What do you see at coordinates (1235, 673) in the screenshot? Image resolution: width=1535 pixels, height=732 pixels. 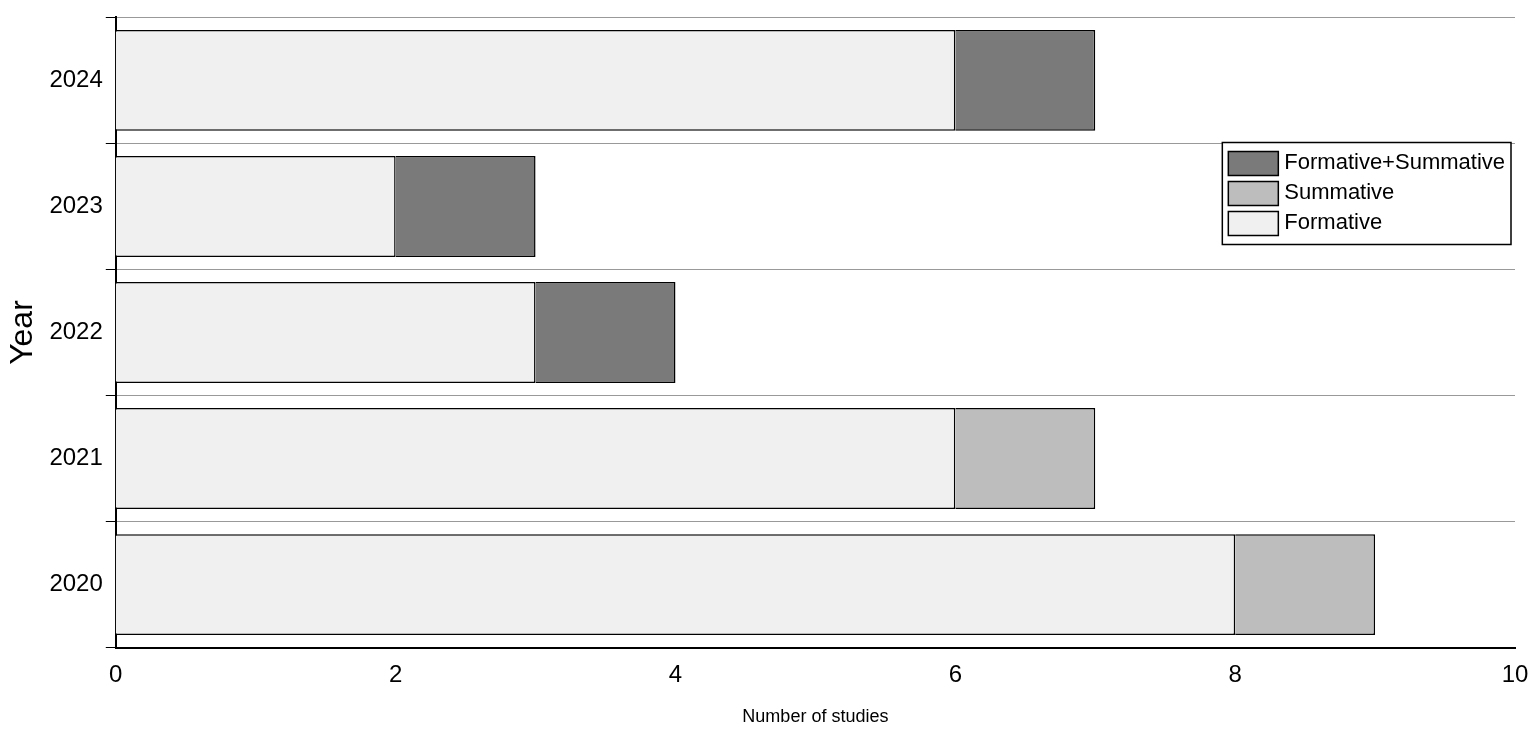 I see `x-tick-label: 8` at bounding box center [1235, 673].